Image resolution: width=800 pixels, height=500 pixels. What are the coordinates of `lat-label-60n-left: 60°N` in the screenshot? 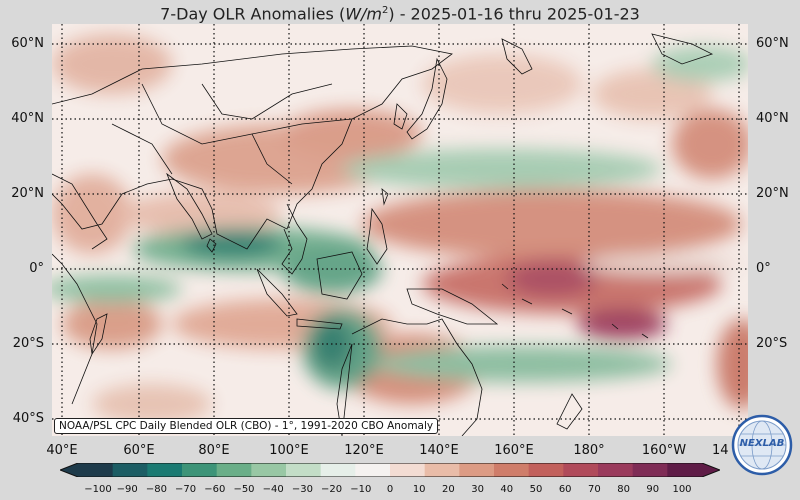 It's located at (27, 43).